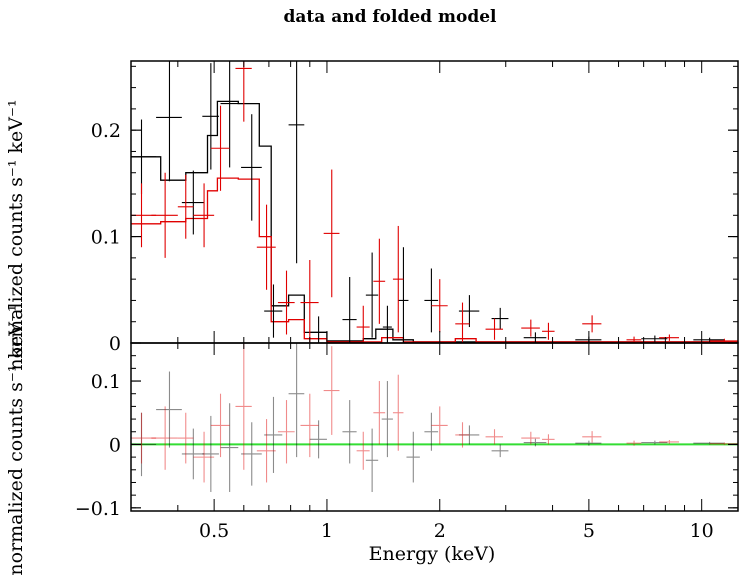  What do you see at coordinates (115, 445) in the screenshot?
I see `bottom-y-tick-label-1: 0` at bounding box center [115, 445].